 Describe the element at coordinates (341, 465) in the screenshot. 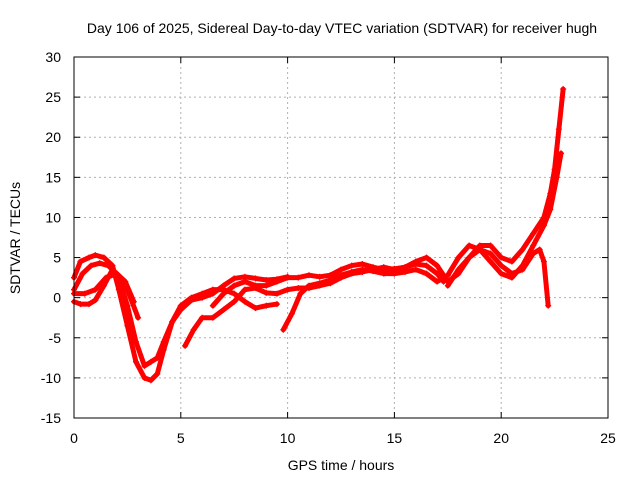

I see `x-axis-label: GPS time / hours` at that location.